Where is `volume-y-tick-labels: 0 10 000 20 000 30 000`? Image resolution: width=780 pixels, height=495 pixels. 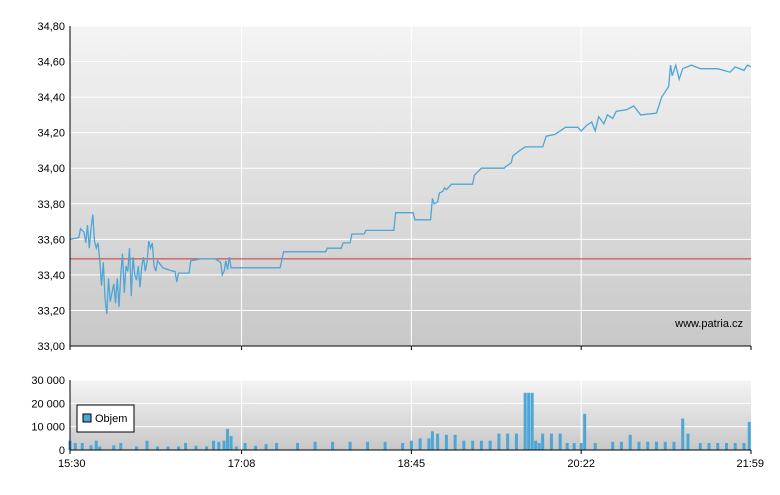 volume-y-tick-labels: 0 10 000 20 000 30 000 is located at coordinates (48, 416).